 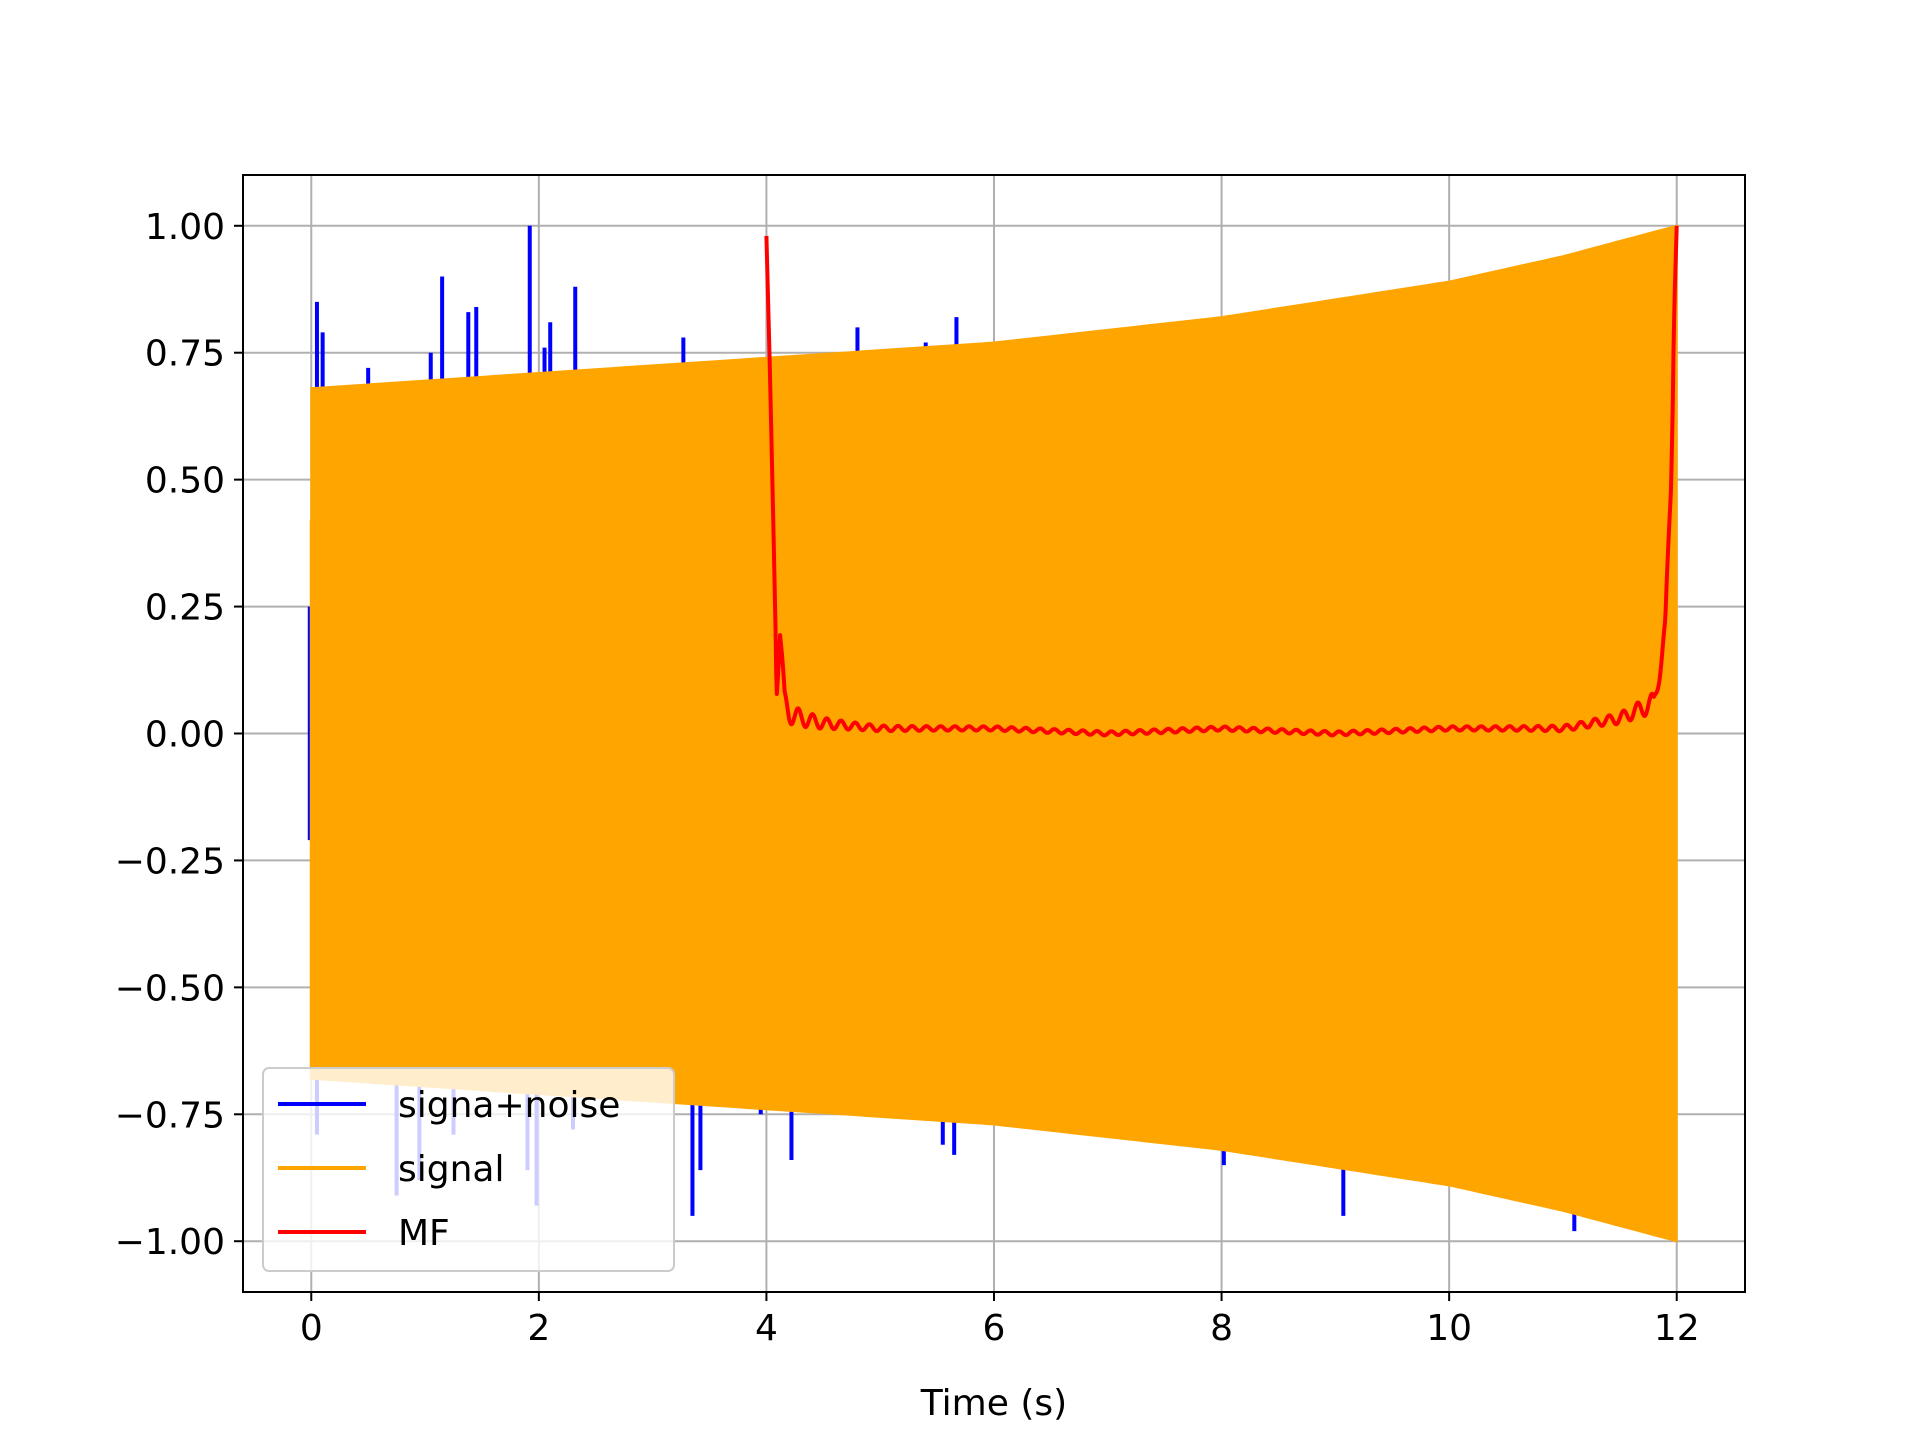 What do you see at coordinates (538, 1328) in the screenshot?
I see `x-tick-label: 2` at bounding box center [538, 1328].